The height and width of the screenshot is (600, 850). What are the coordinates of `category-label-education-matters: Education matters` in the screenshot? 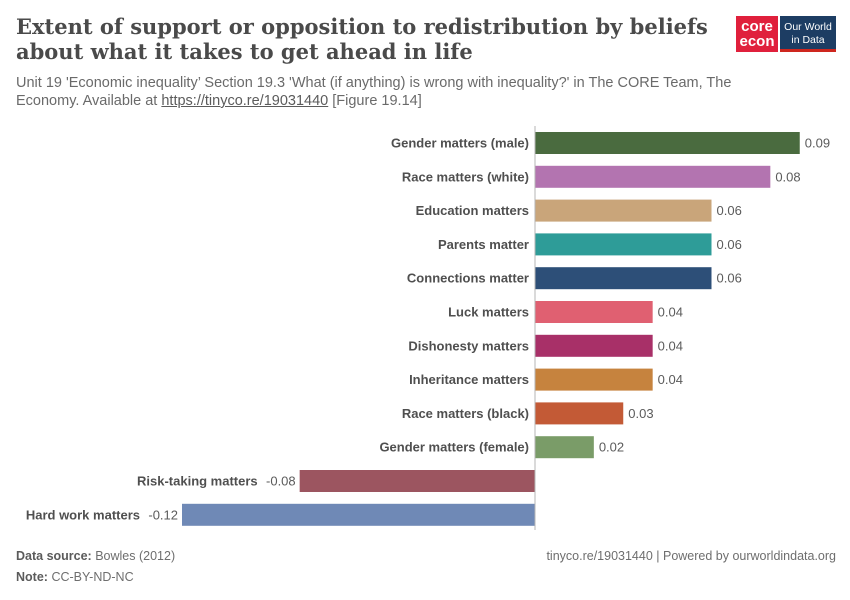 It's located at (472, 210).